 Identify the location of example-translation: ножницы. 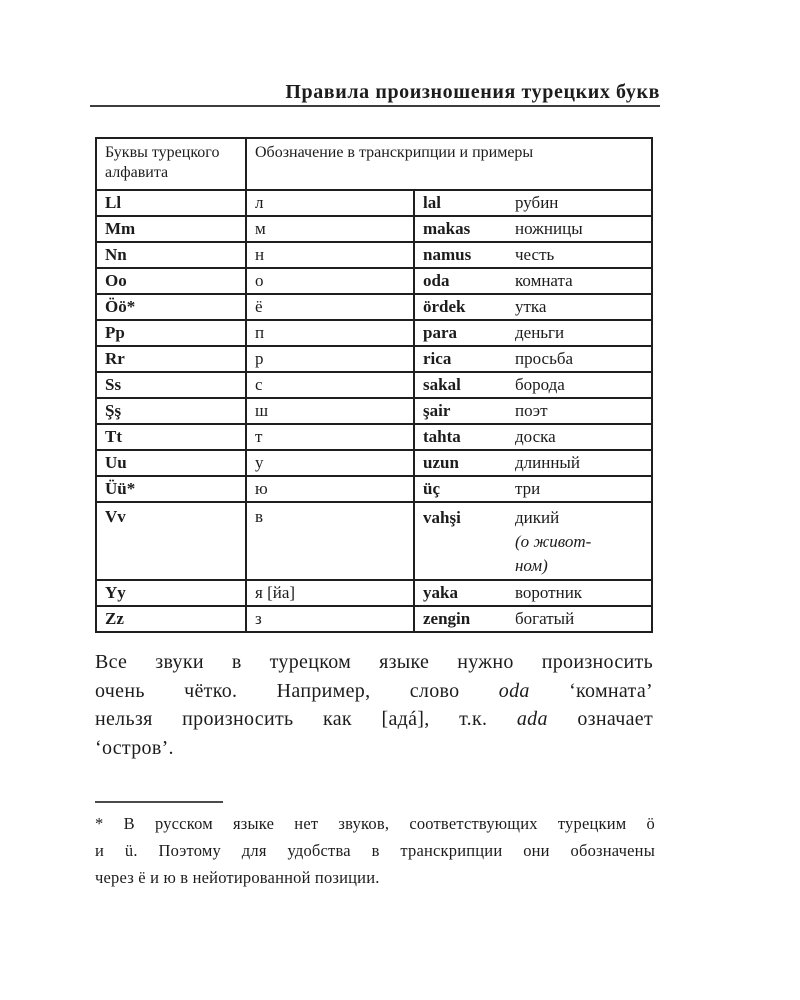
(549, 228).